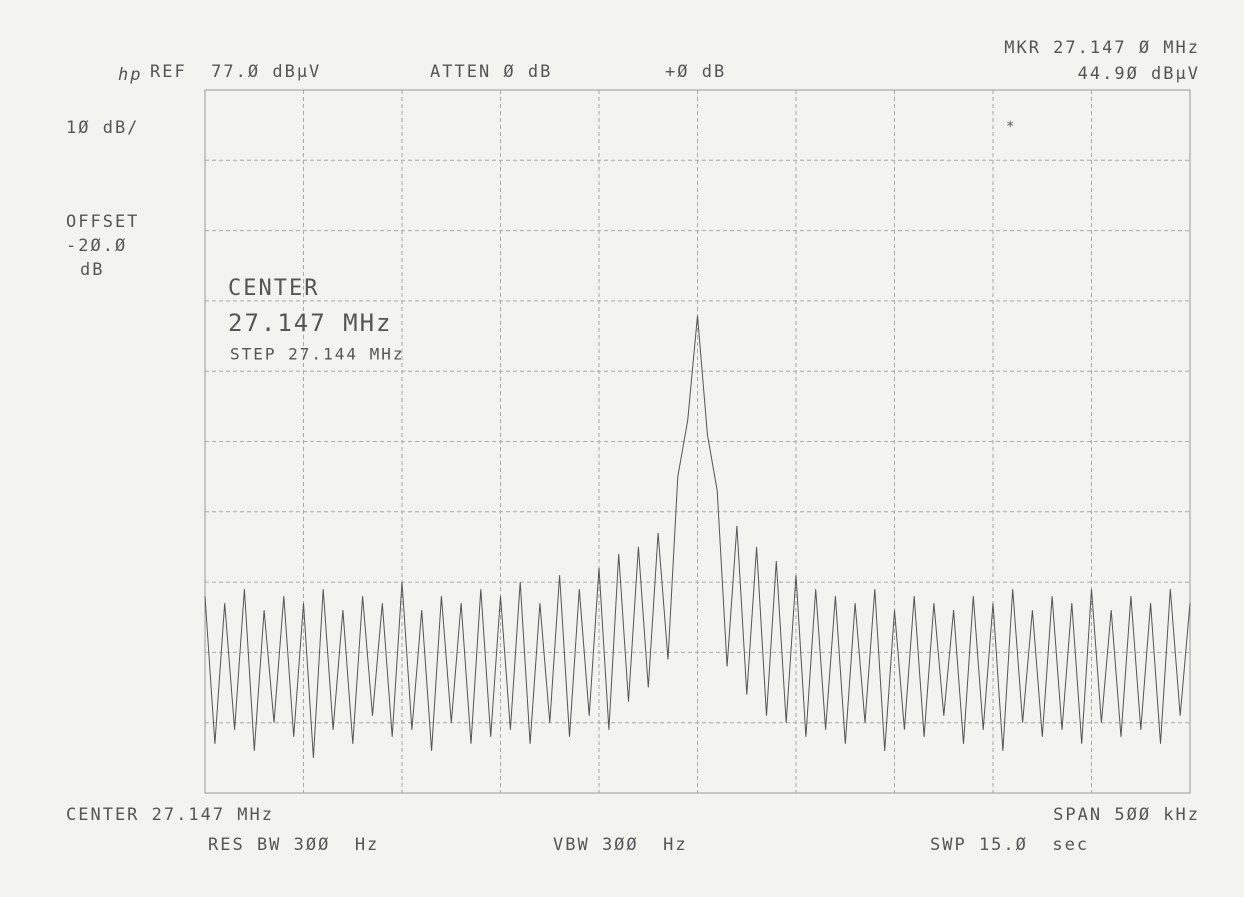 This screenshot has height=897, width=1244. What do you see at coordinates (170, 815) in the screenshot?
I see `center: CENTER 27.147 MHz` at bounding box center [170, 815].